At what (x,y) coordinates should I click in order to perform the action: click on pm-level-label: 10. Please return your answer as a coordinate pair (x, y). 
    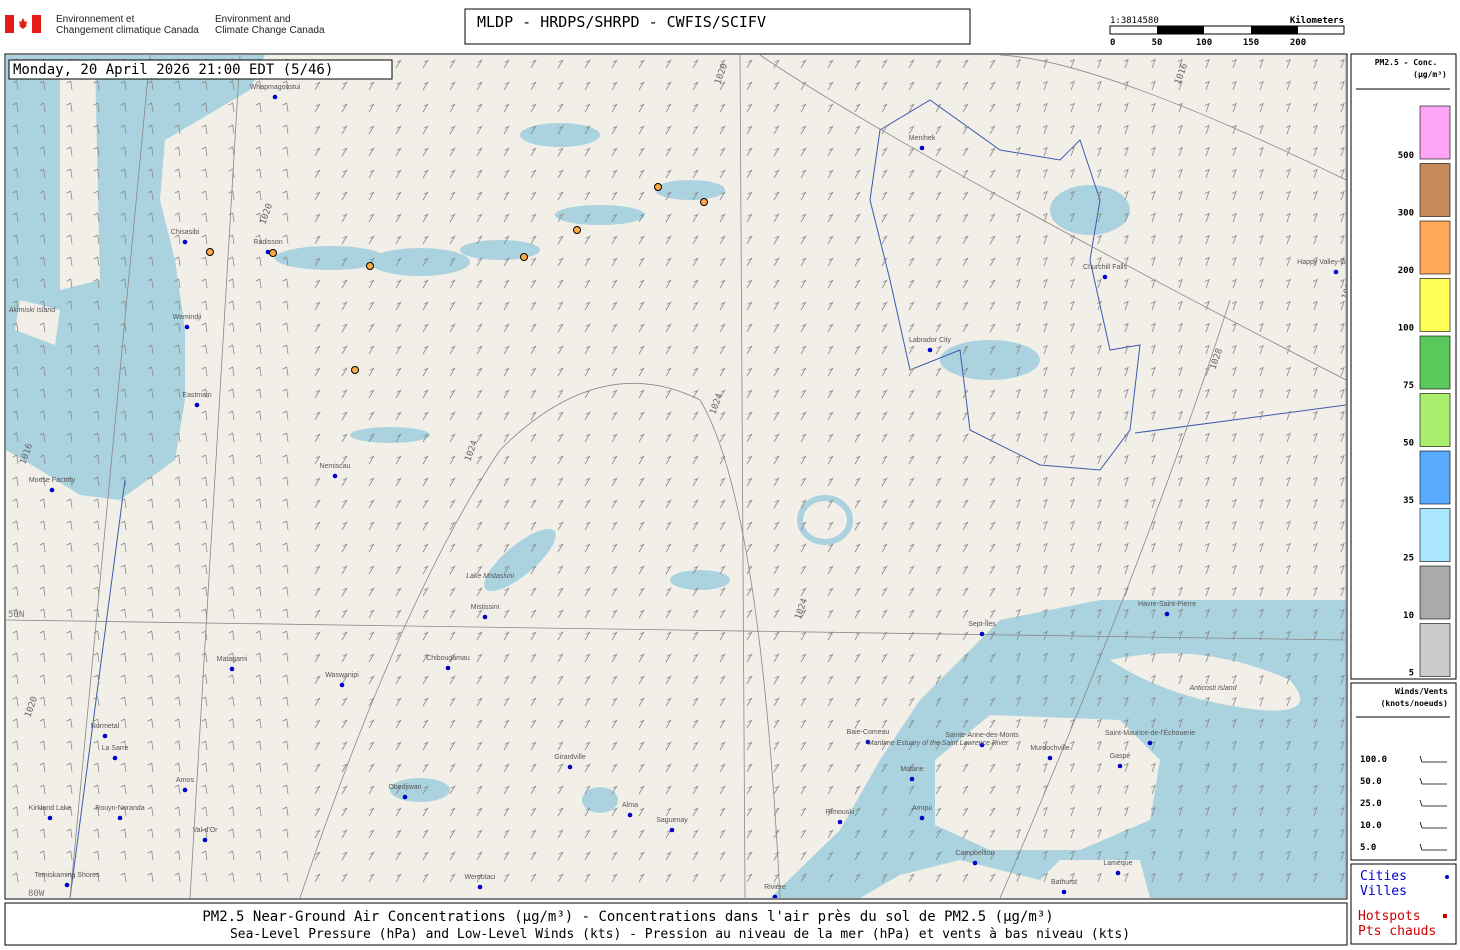
    Looking at the image, I should click on (1408, 616).